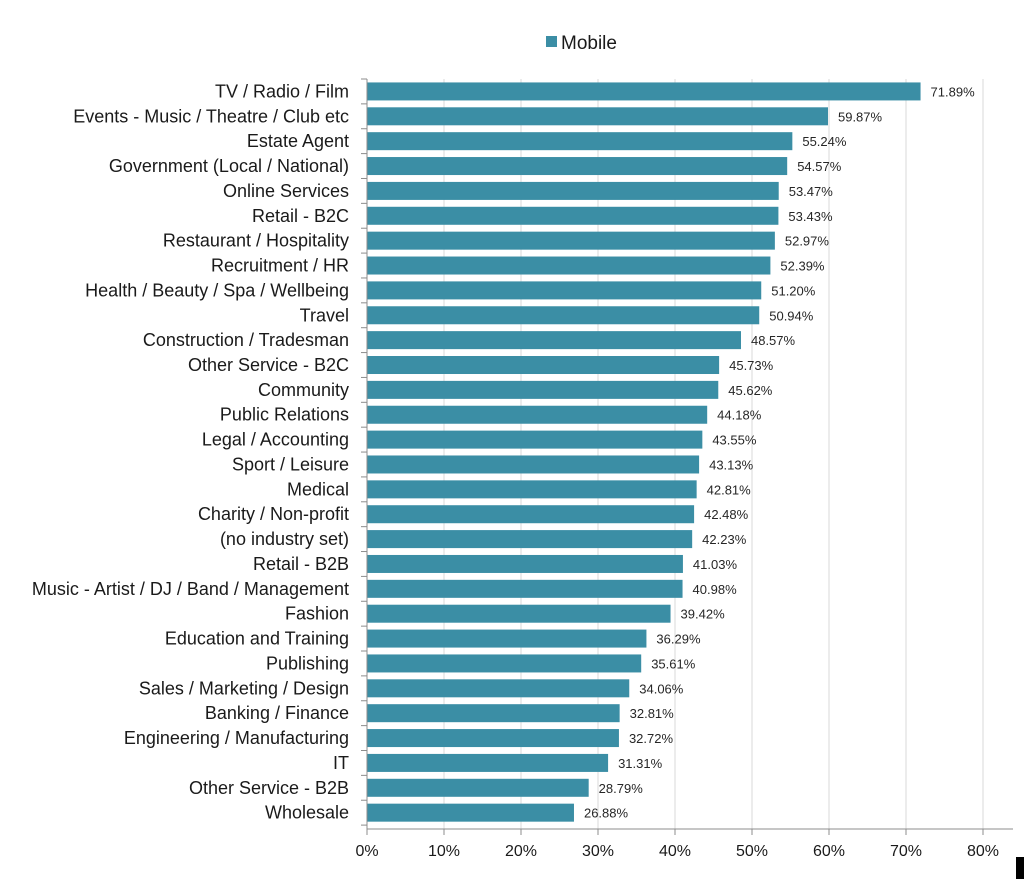  Describe the element at coordinates (606, 813) in the screenshot. I see `data-label: 26.88%` at that location.